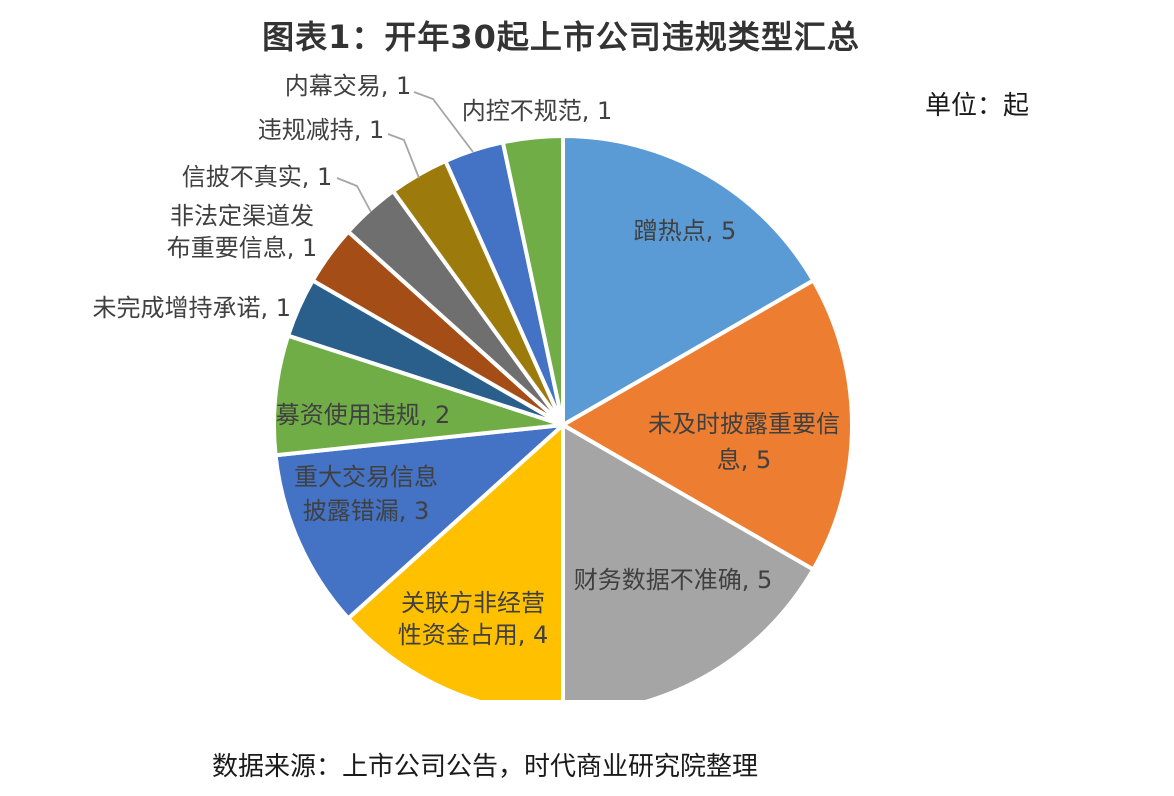 This screenshot has width=1174, height=796. I want to click on slice-label: 内幕交易, 1, so click(348, 86).